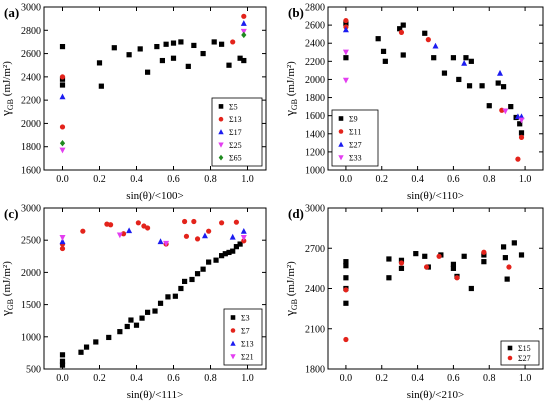 This screenshot has width=550, height=403. I want to click on legend-label: Σ25, so click(235, 145).